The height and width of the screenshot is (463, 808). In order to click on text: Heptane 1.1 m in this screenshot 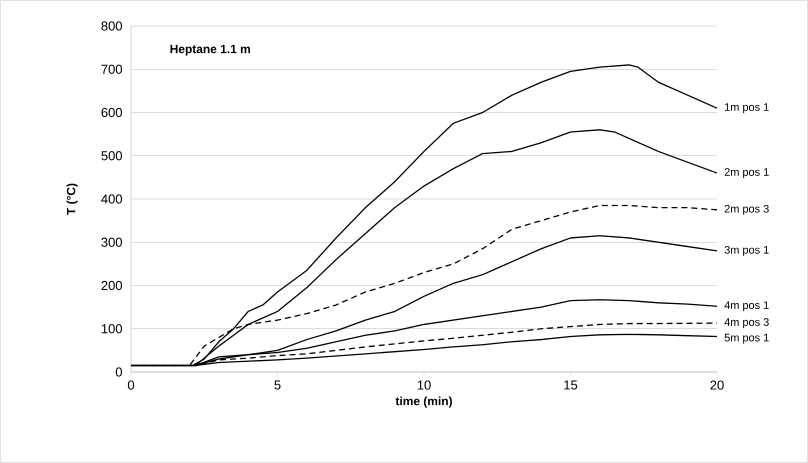, I will do `click(210, 50)`.